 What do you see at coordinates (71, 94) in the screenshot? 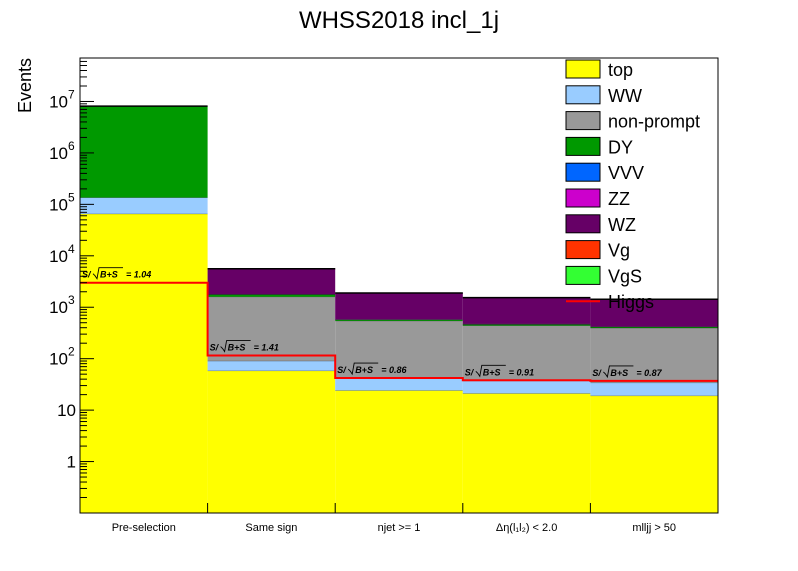
I see `y-tick-exponent: 7` at bounding box center [71, 94].